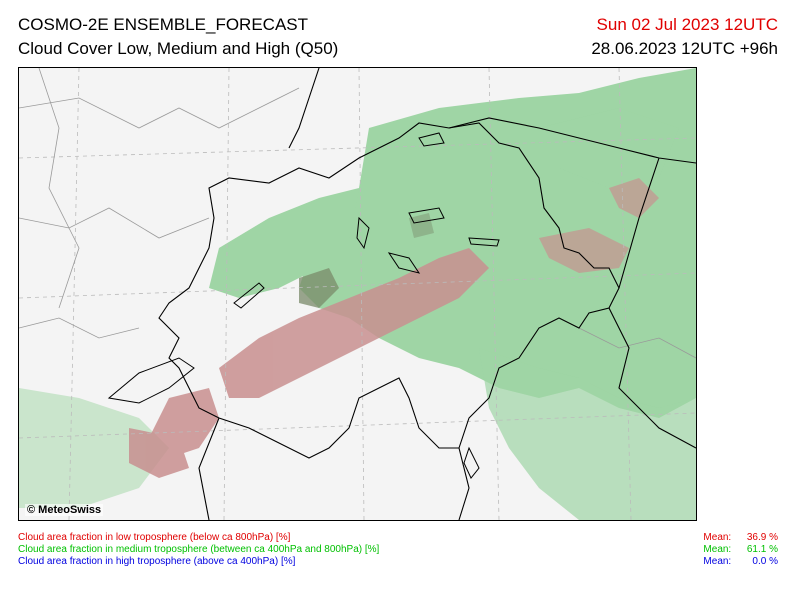  What do you see at coordinates (163, 24) in the screenshot?
I see `map-title: COSMO-2E ENSEMBLE_FORECAST` at bounding box center [163, 24].